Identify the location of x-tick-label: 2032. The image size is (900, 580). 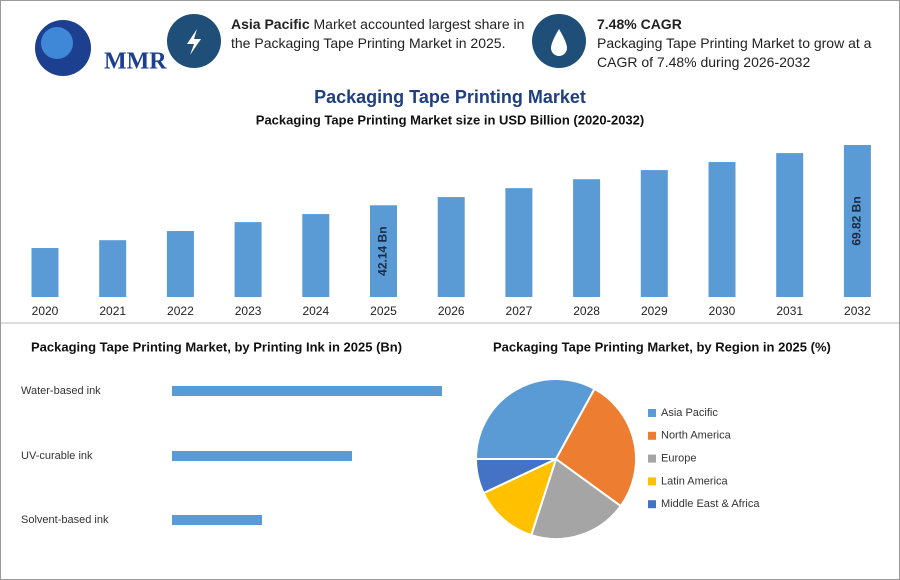
(857, 311).